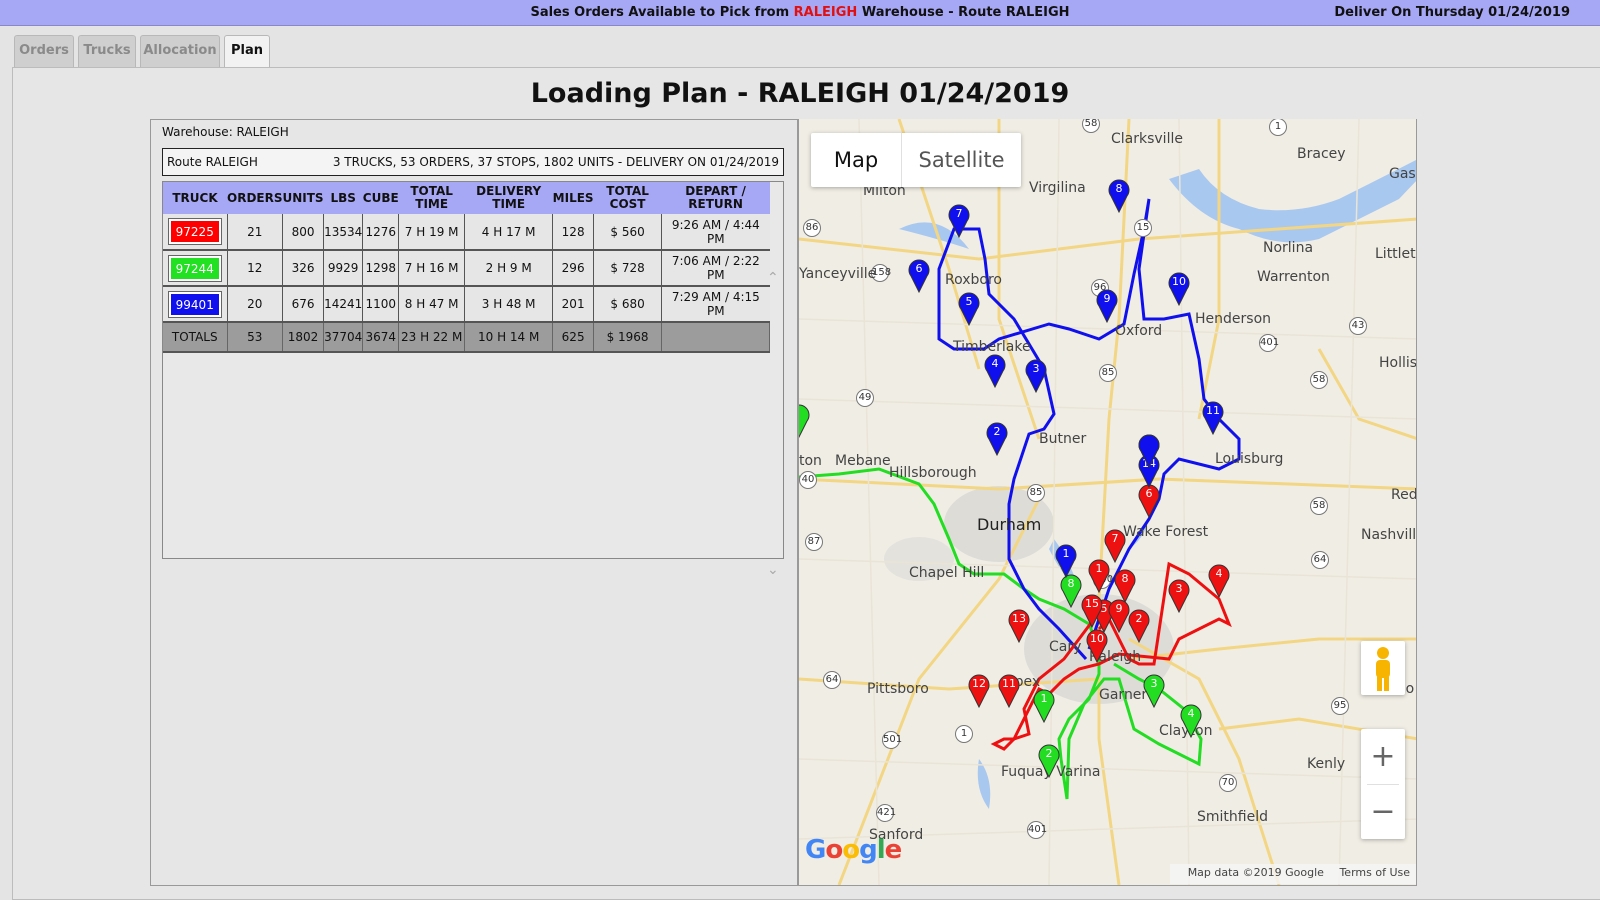  What do you see at coordinates (919, 276) in the screenshot?
I see `map-pin-blue: 6` at bounding box center [919, 276].